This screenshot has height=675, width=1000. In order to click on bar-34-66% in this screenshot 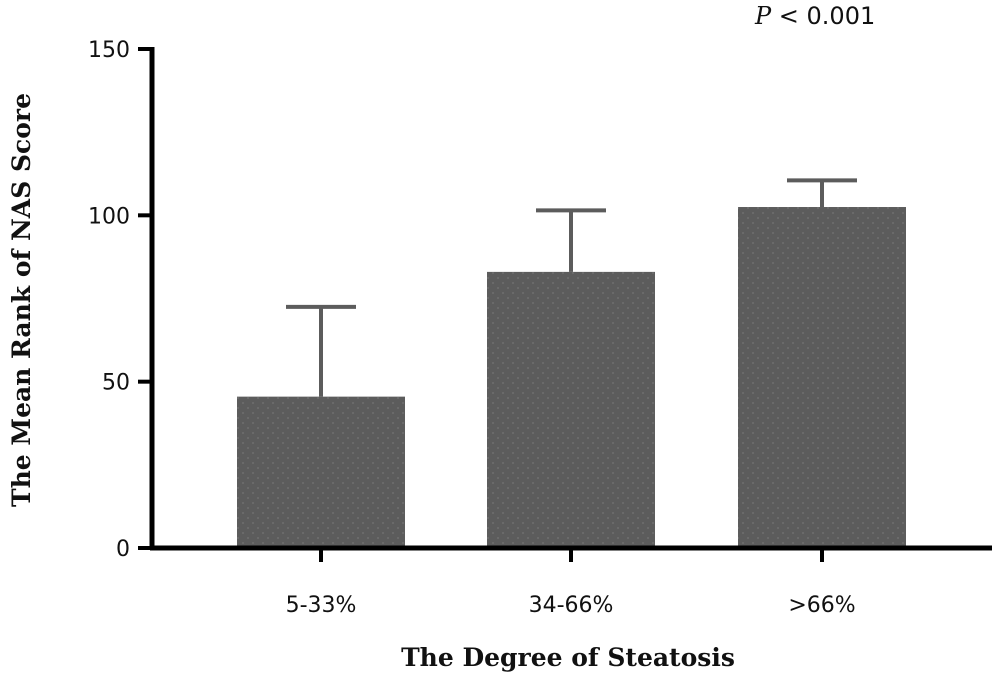, I will do `click(571, 409)`.